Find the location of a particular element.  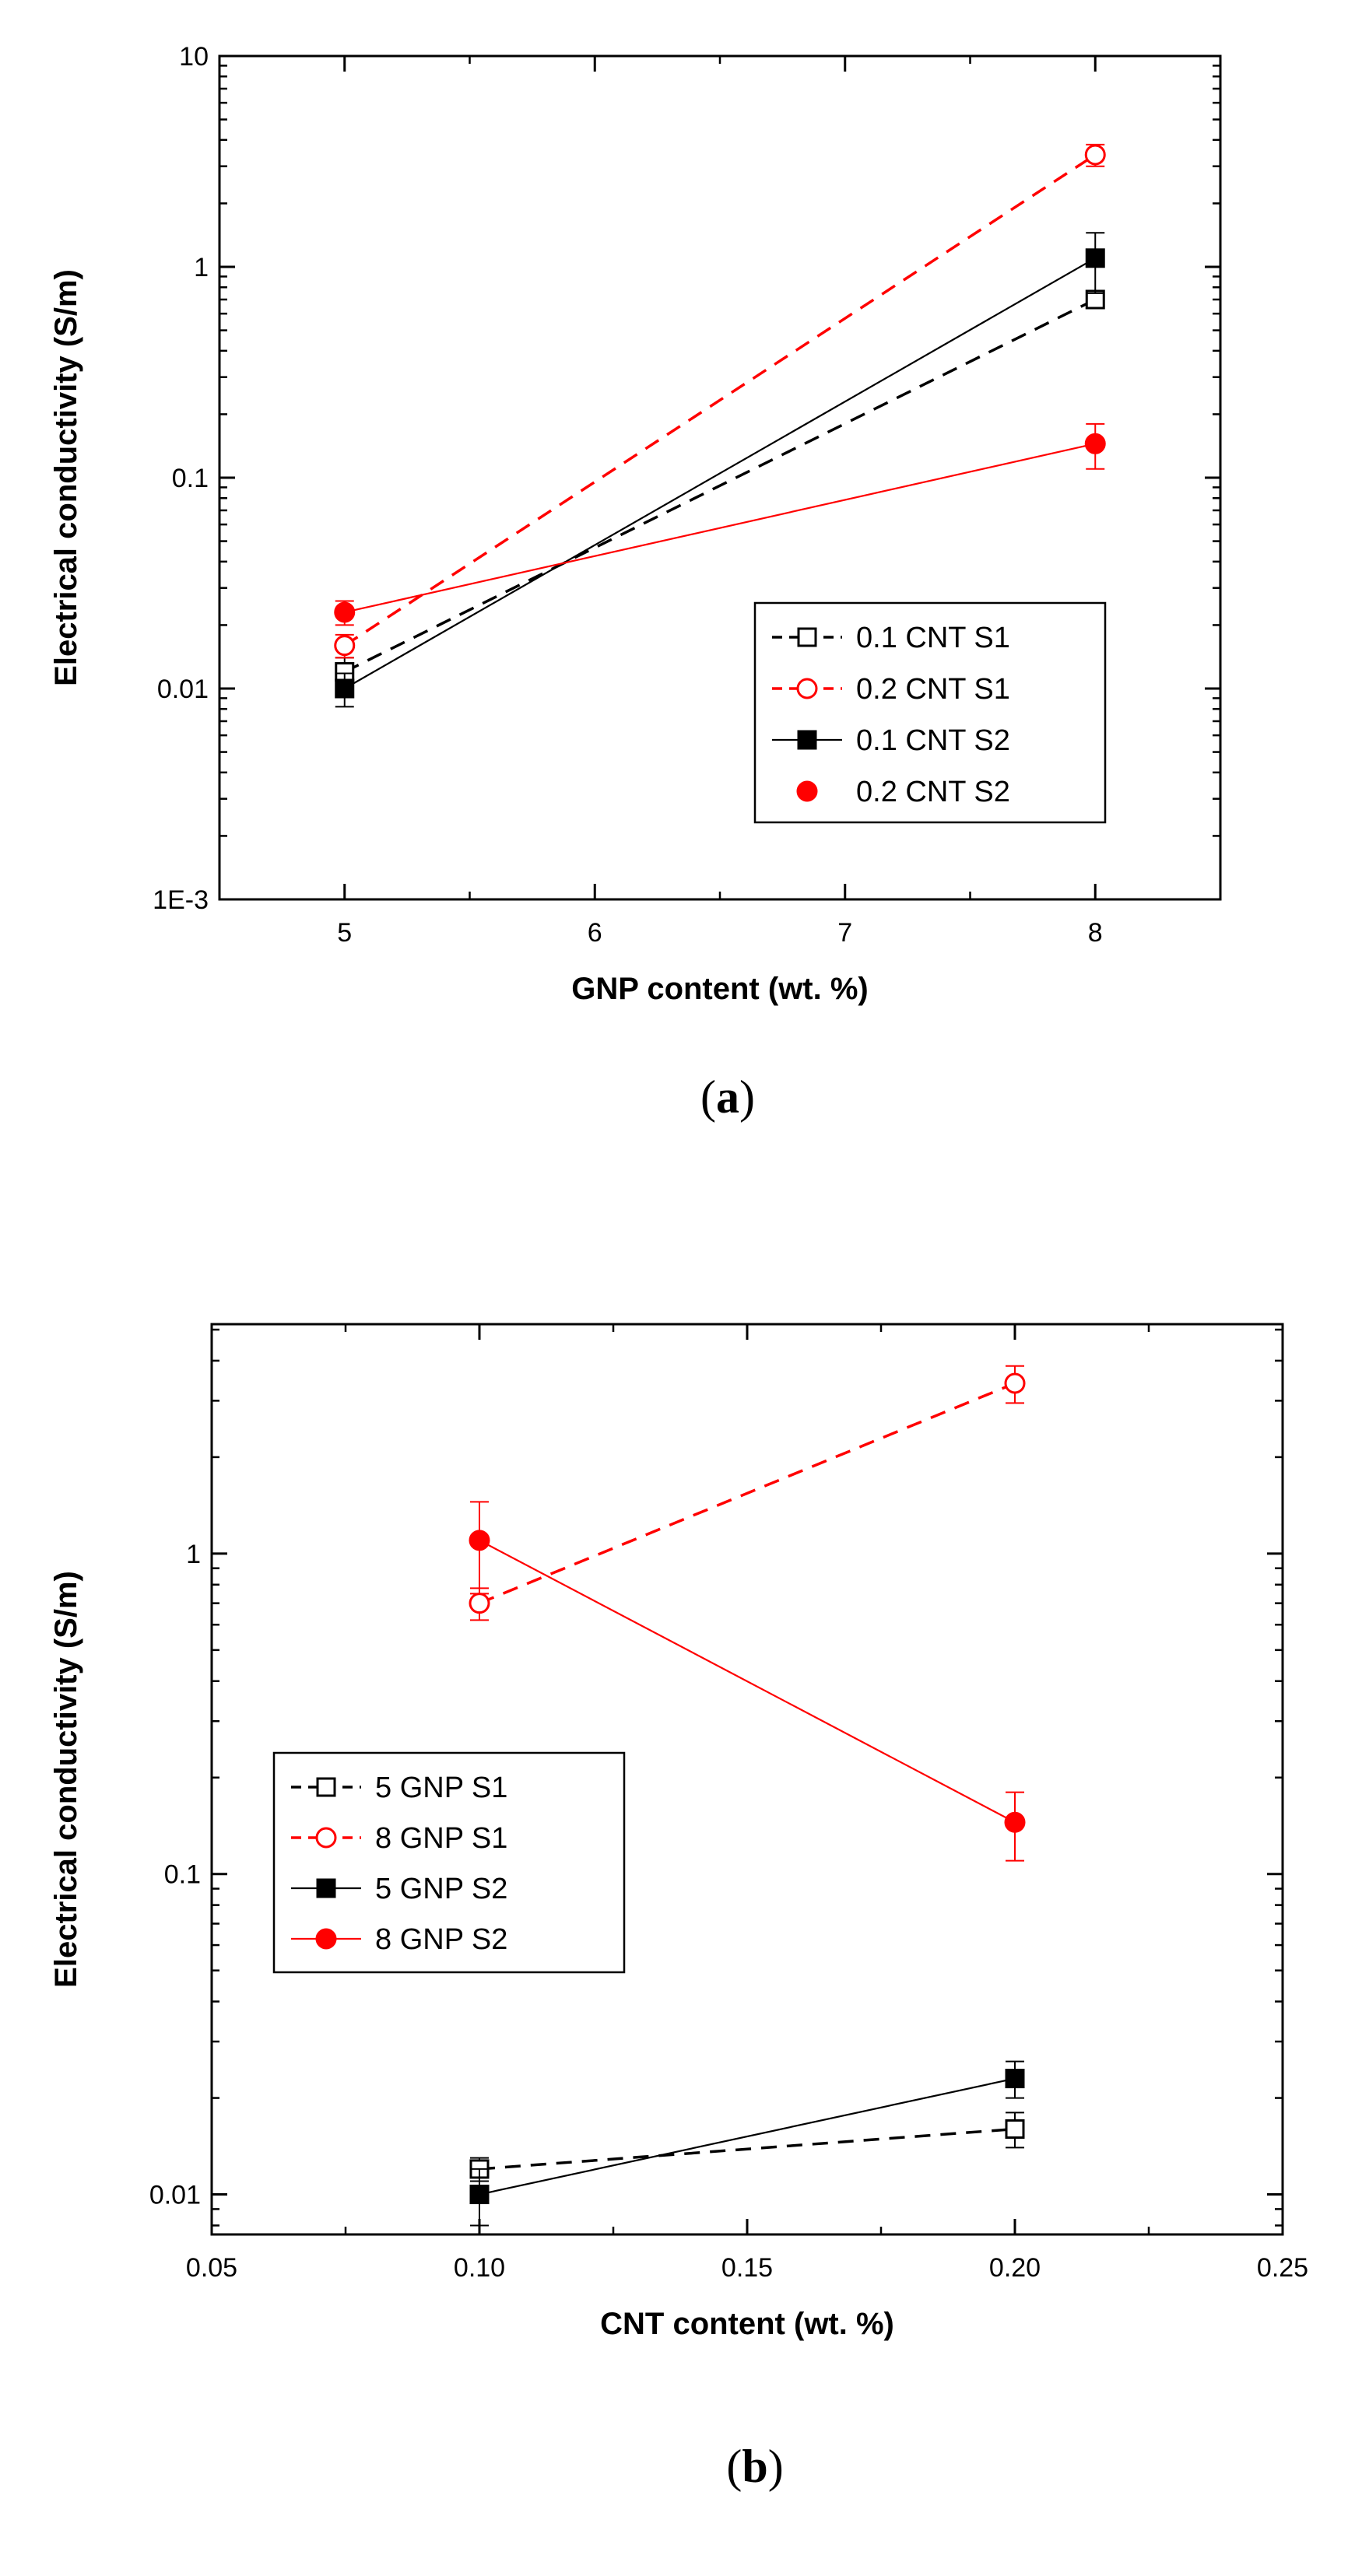

x-tick-label: 8 is located at coordinates (1095, 933).